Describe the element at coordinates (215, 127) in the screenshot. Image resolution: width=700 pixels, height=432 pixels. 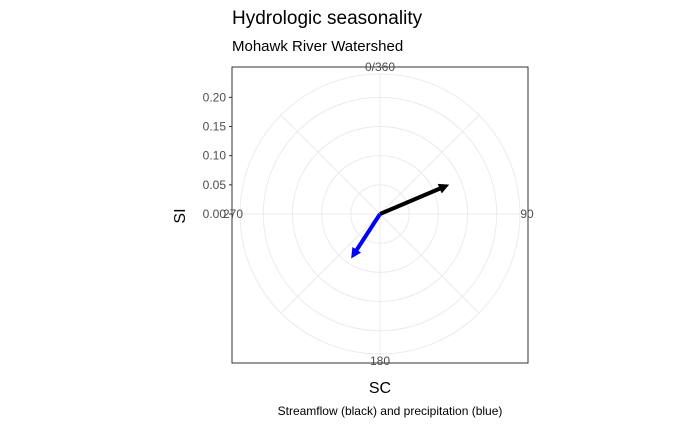
I see `radial-tick-label: 0.15` at that location.